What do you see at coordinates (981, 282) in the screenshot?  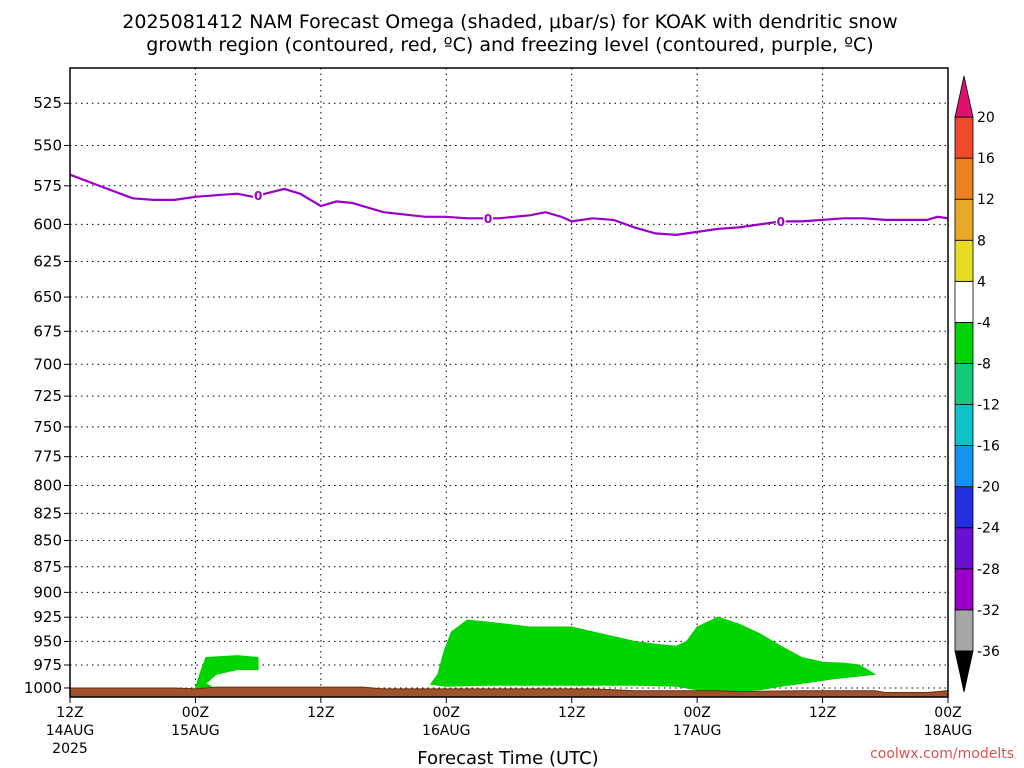 I see `colorbar-tick-label: 4` at bounding box center [981, 282].